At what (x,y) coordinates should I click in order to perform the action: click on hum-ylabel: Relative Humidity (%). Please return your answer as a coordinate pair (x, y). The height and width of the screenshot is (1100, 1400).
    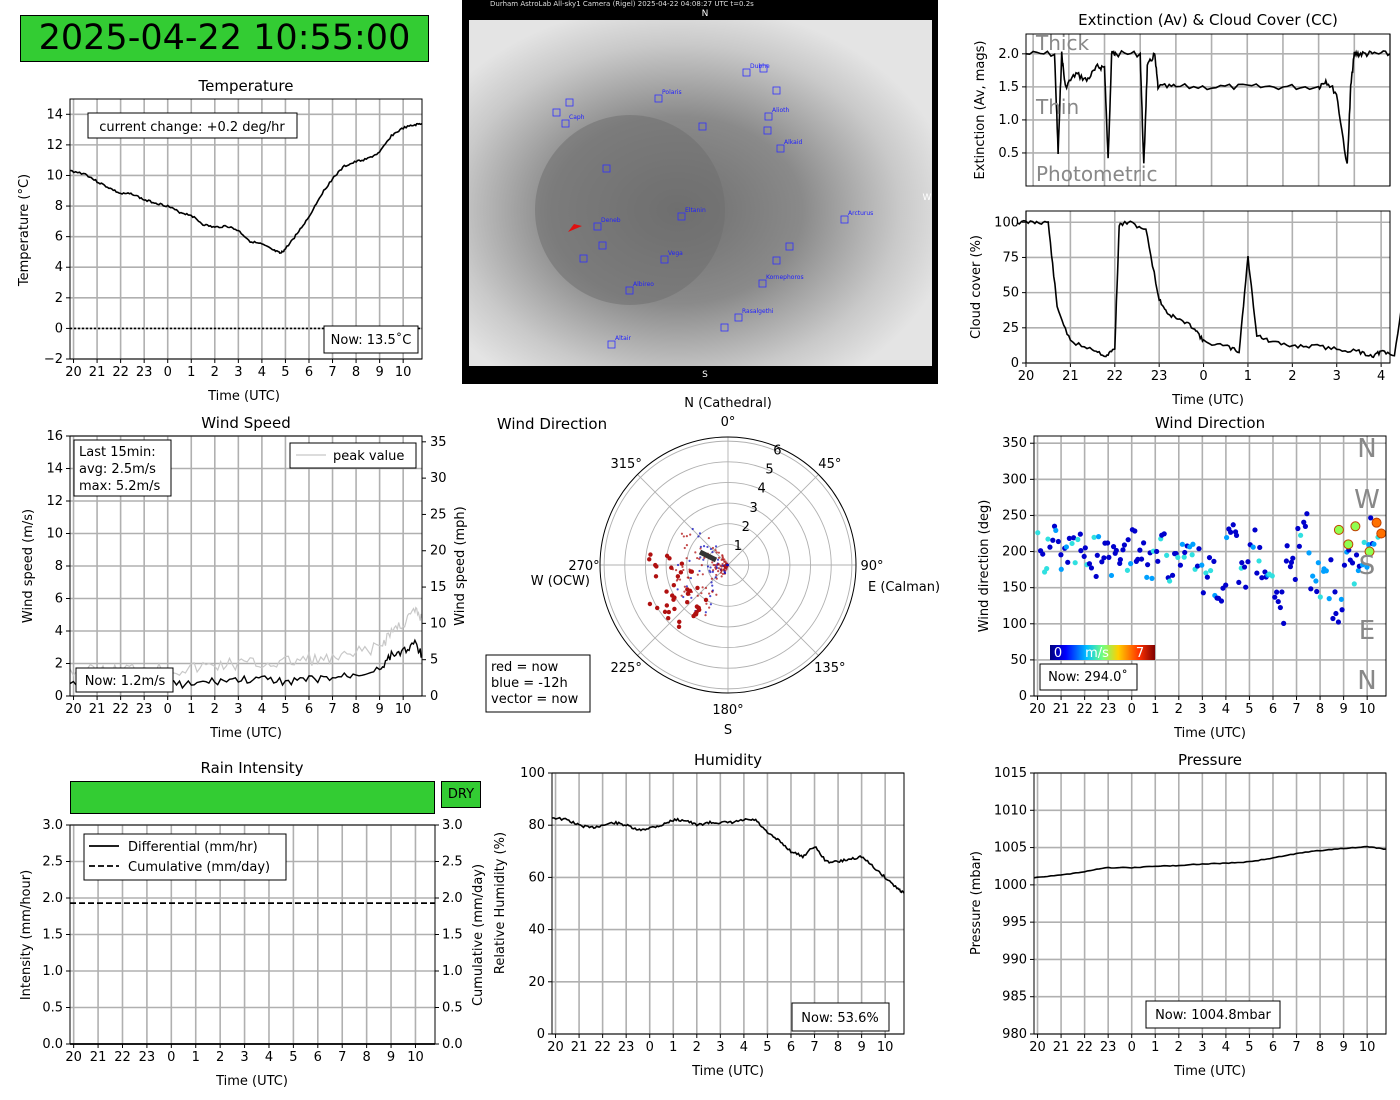
    Looking at the image, I should click on (500, 903).